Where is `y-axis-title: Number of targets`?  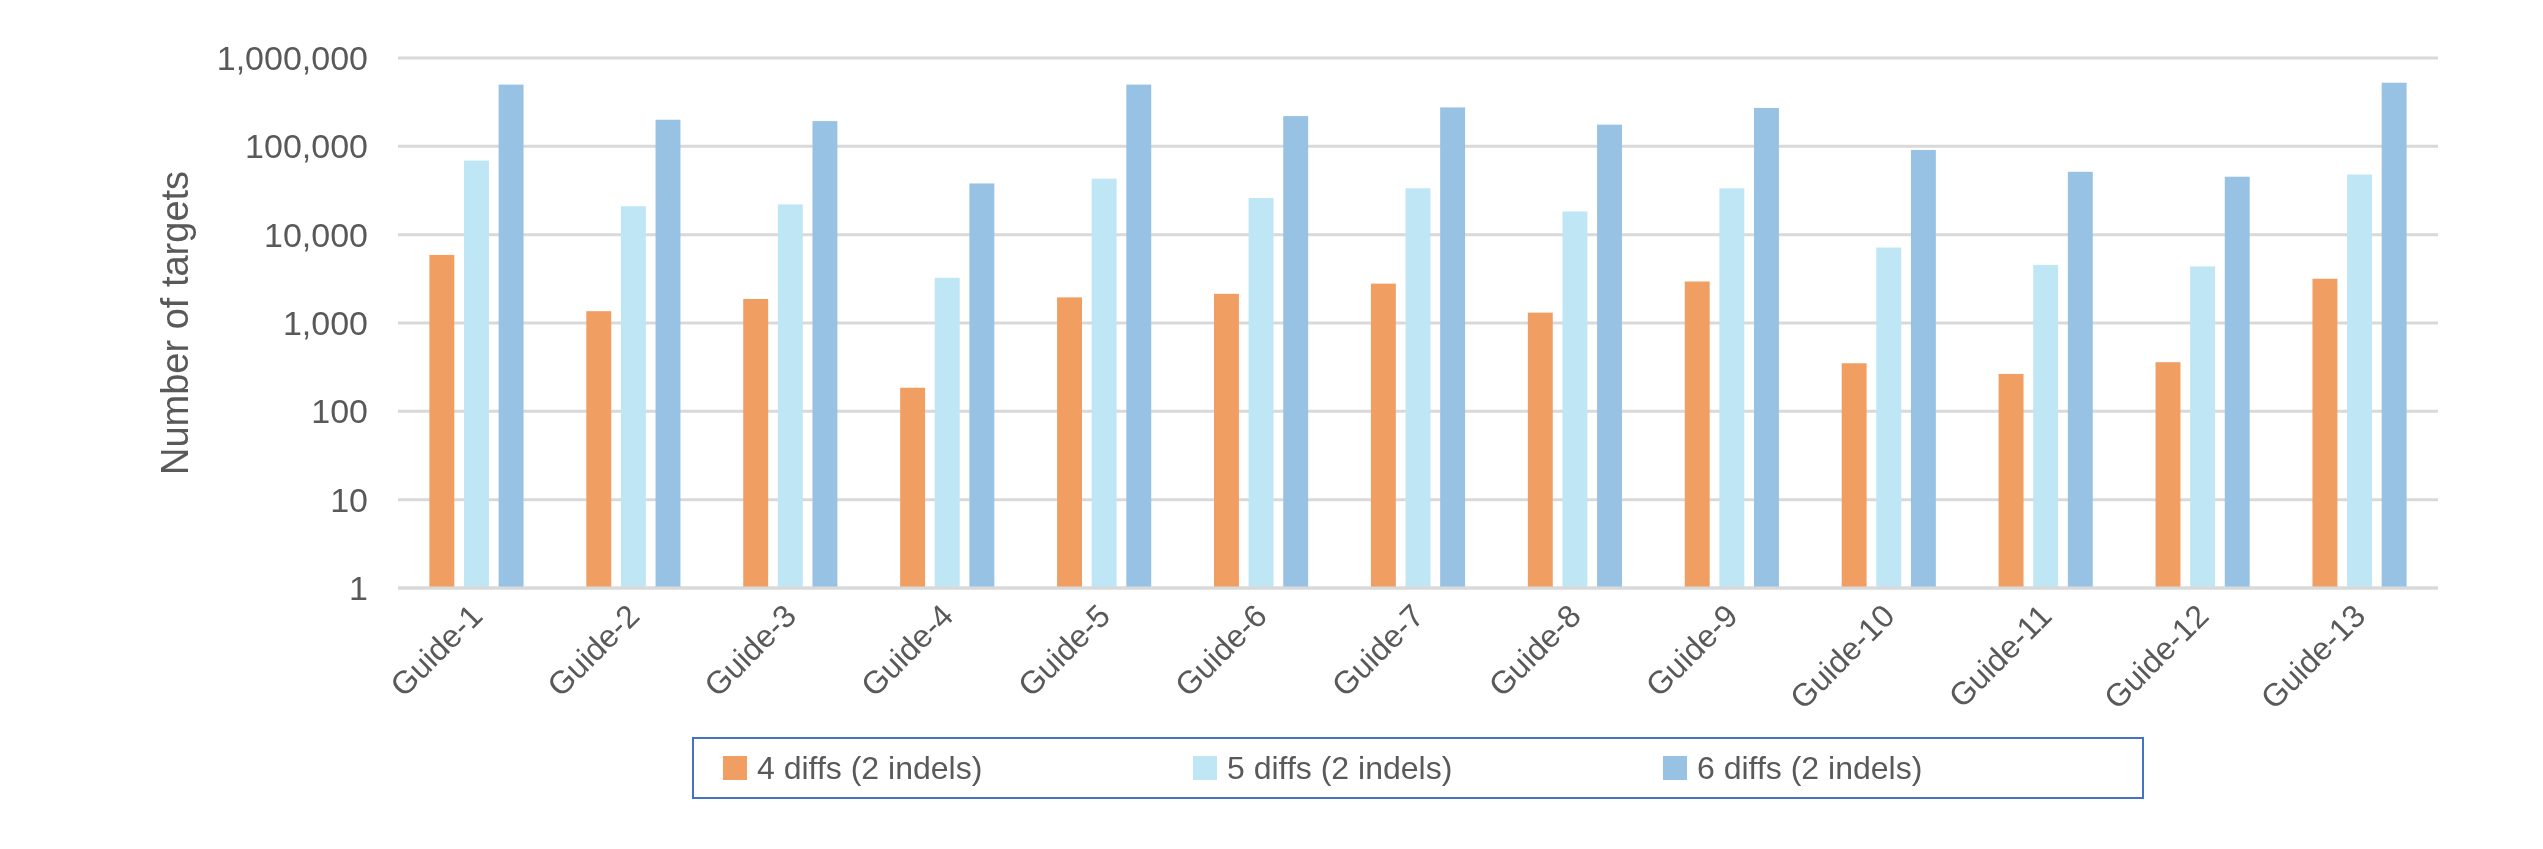 y-axis-title: Number of targets is located at coordinates (175, 323).